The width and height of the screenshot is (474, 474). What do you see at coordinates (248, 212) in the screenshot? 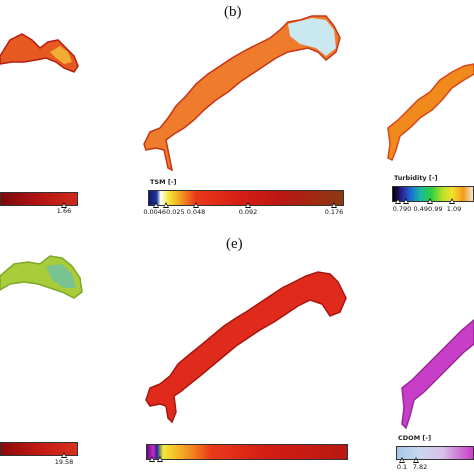
I see `tick-label: 0.092` at bounding box center [248, 212].